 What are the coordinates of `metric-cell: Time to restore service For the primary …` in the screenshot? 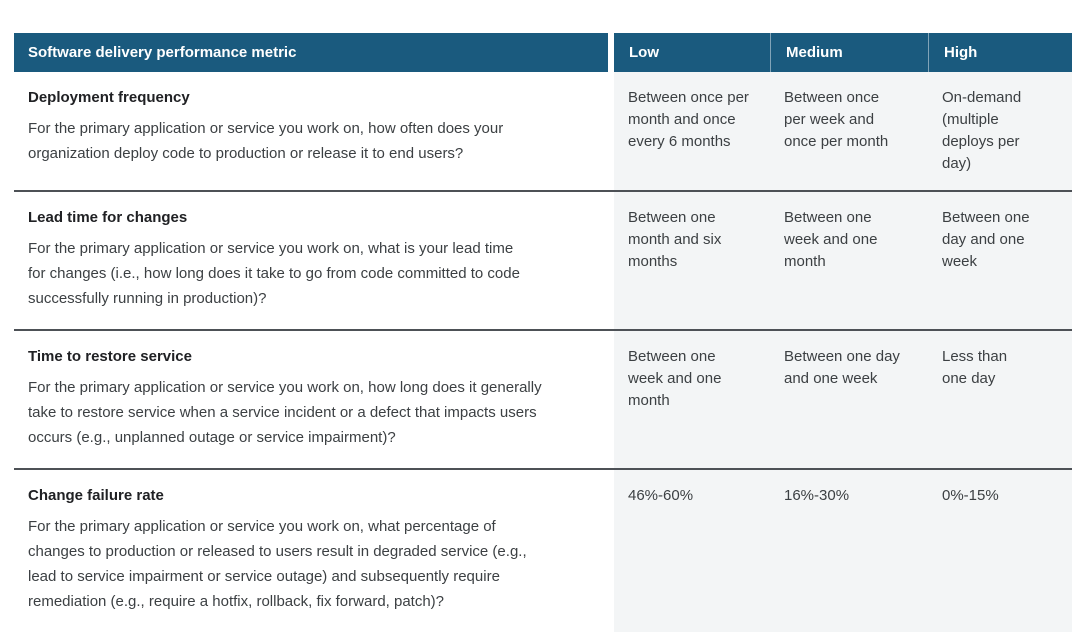 It's located at (311, 399).